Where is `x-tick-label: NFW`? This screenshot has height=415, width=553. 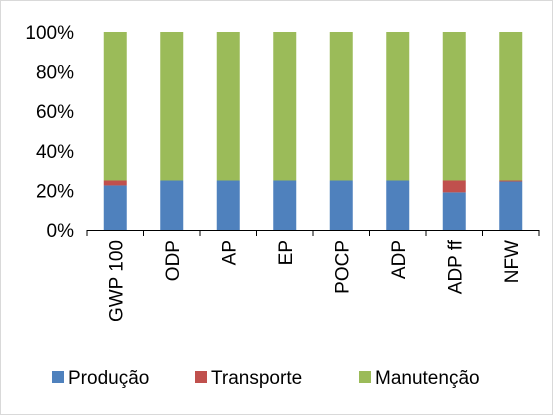 x-tick-label: NFW is located at coordinates (512, 261).